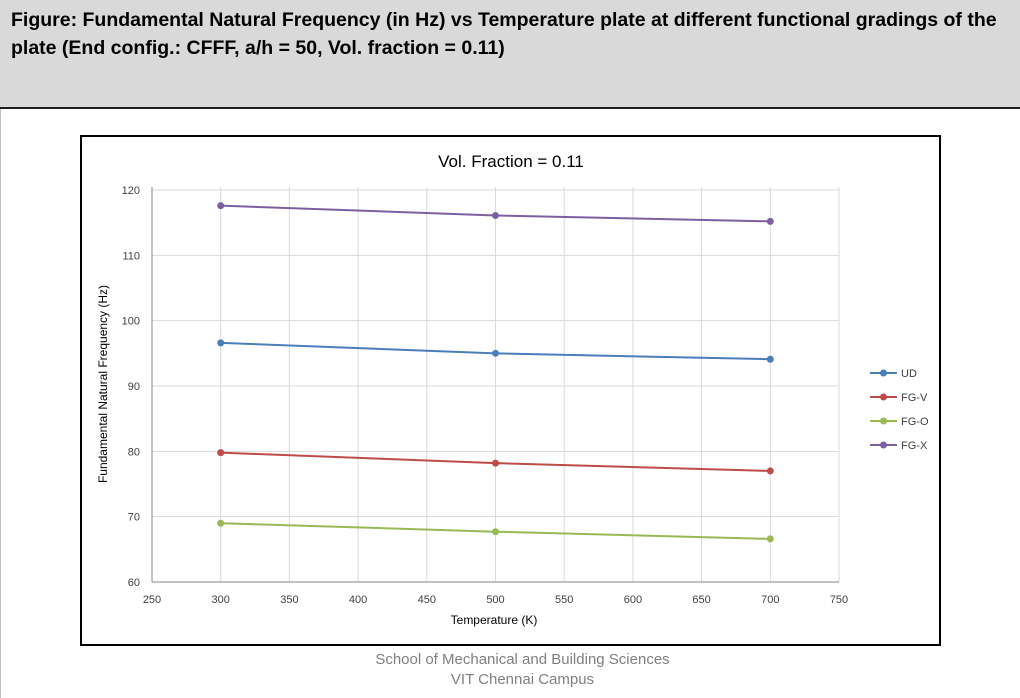 This screenshot has height=698, width=1020. I want to click on y-tick-label: 70, so click(134, 518).